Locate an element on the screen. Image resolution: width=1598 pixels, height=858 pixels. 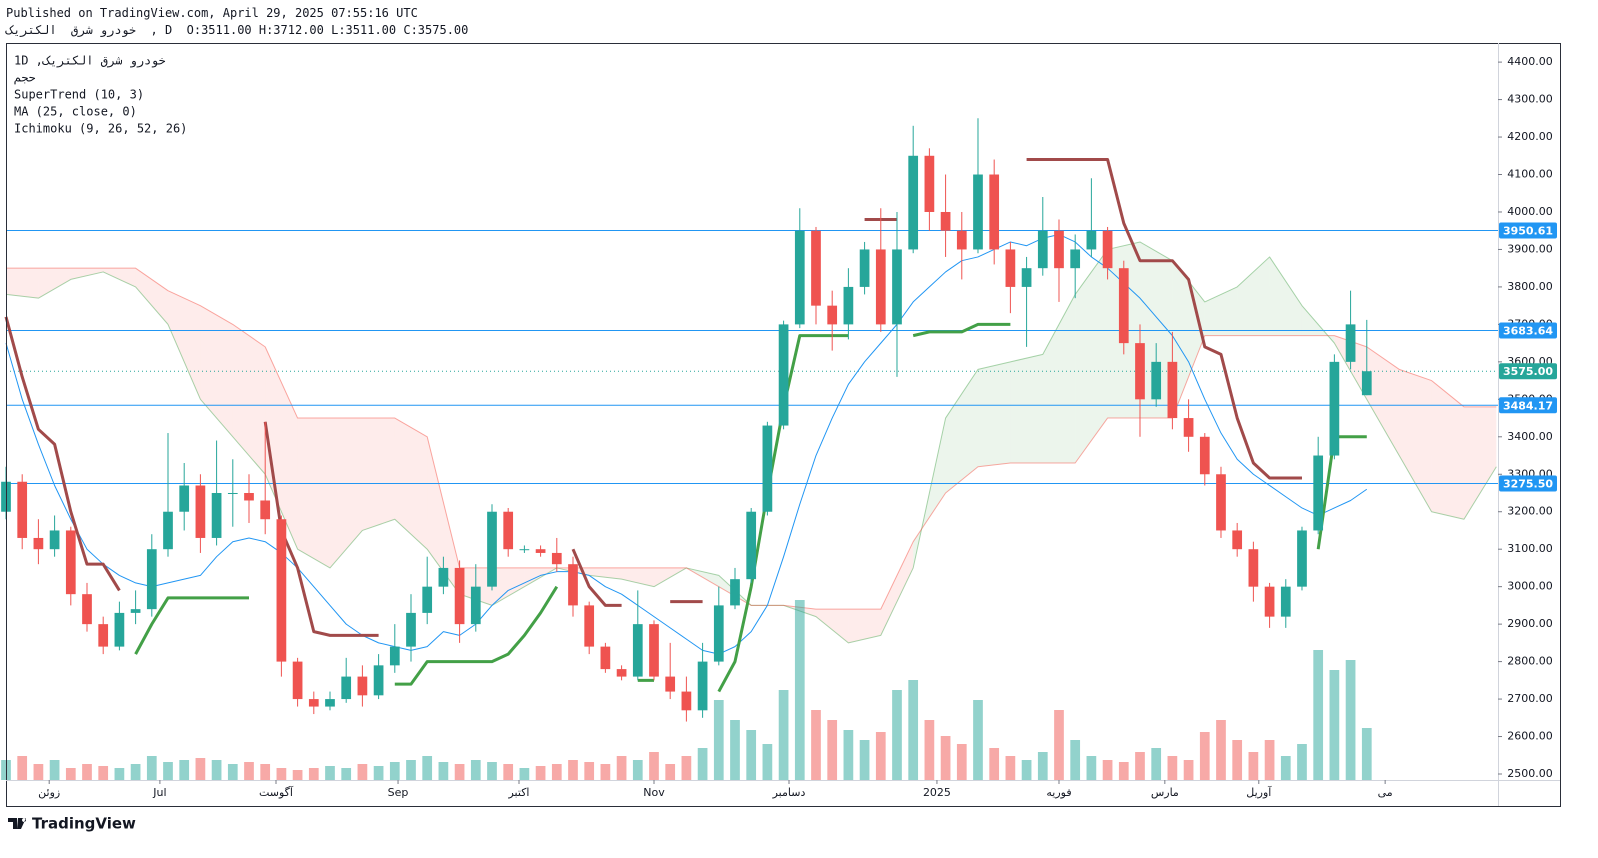
x-tick-label: Jul is located at coordinates (159, 792).